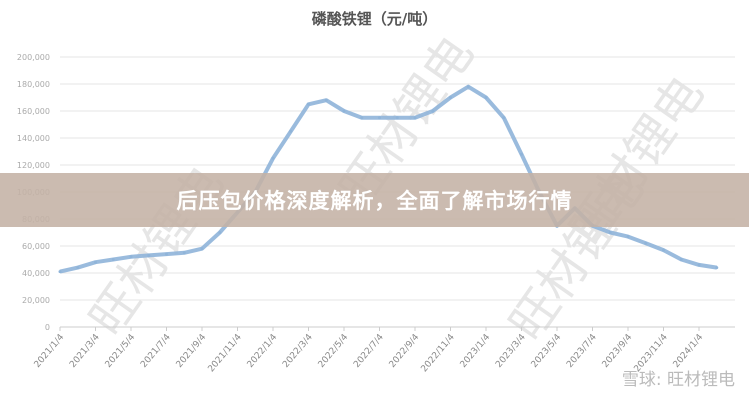 Image resolution: width=749 pixels, height=400 pixels. Describe the element at coordinates (369, 351) in the screenshot. I see `x-tick-label: 2022/7/4` at that location.